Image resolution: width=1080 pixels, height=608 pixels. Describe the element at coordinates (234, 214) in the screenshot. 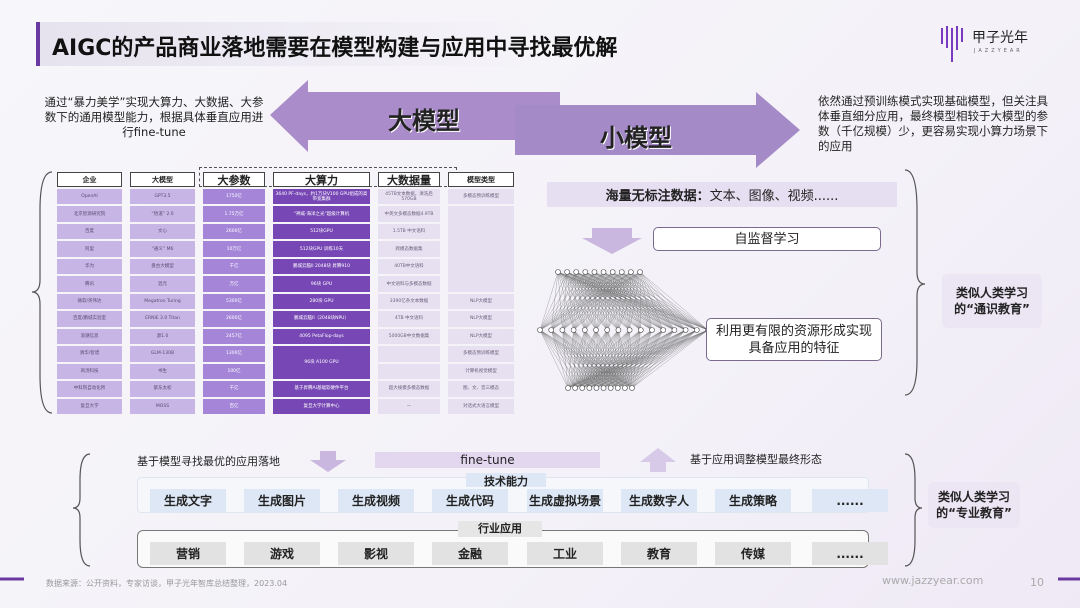

I see `table-cell: 1.75万亿` at that location.